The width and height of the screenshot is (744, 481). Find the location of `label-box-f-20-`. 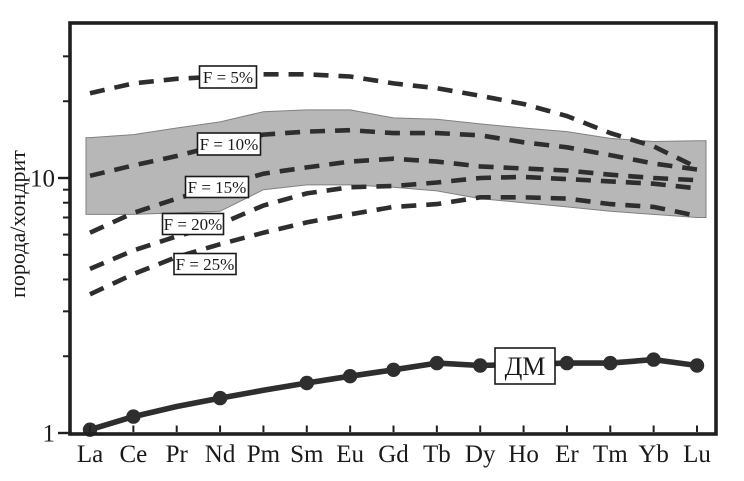

label-box-f-20- is located at coordinates (193, 224).